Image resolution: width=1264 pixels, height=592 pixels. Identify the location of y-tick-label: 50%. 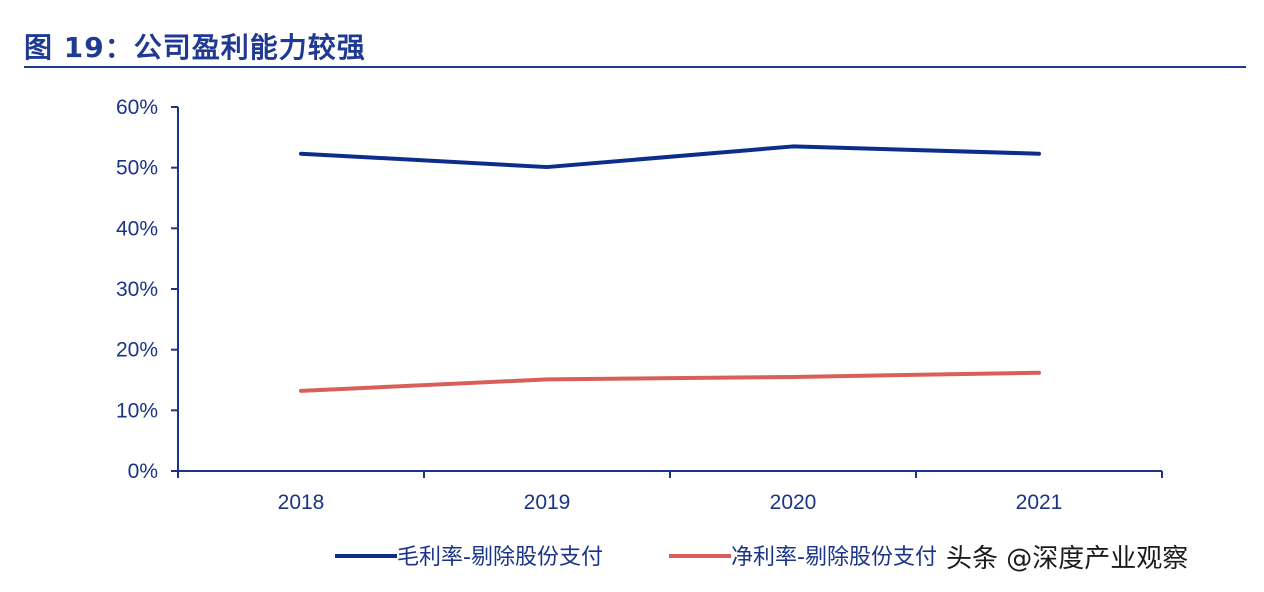
(137, 168).